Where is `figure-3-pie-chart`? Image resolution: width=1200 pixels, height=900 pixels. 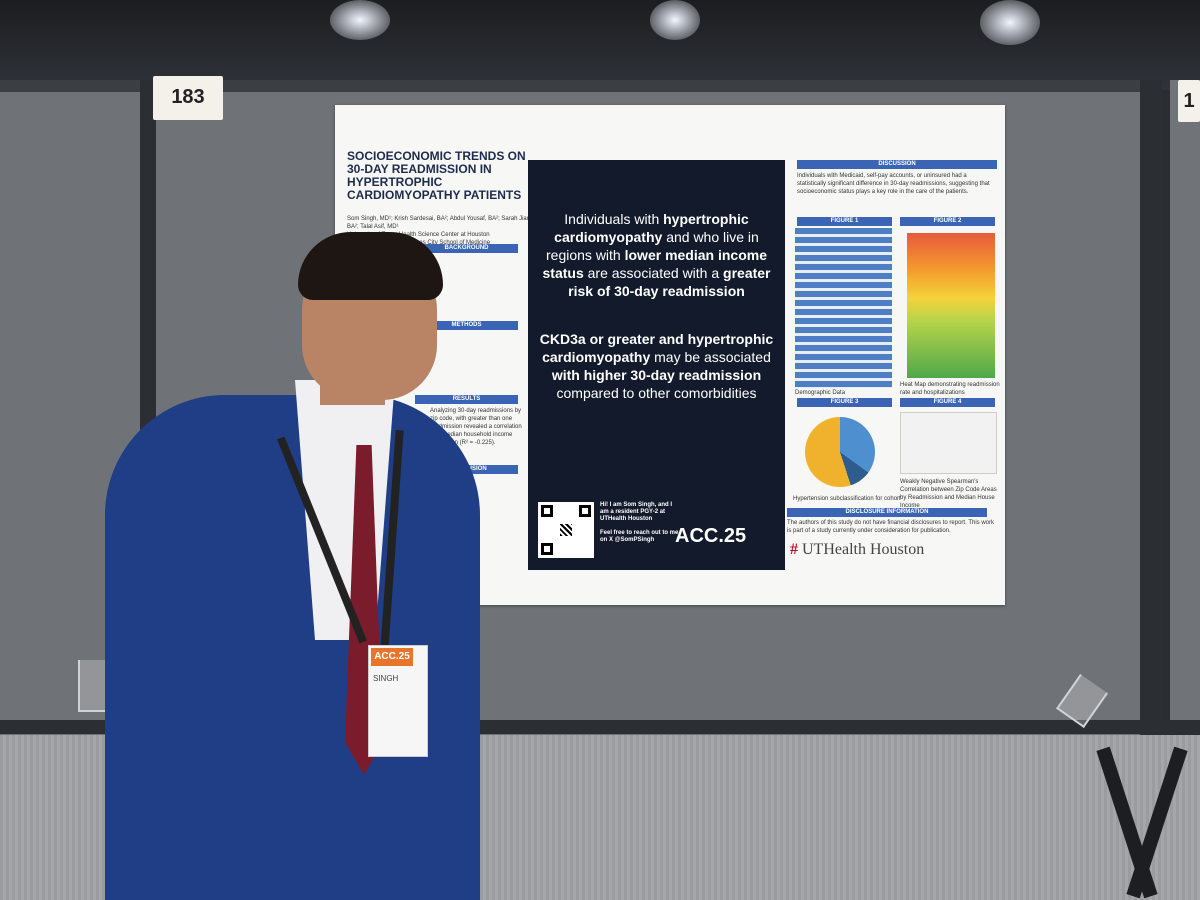
figure-3-pie-chart is located at coordinates (840, 452).